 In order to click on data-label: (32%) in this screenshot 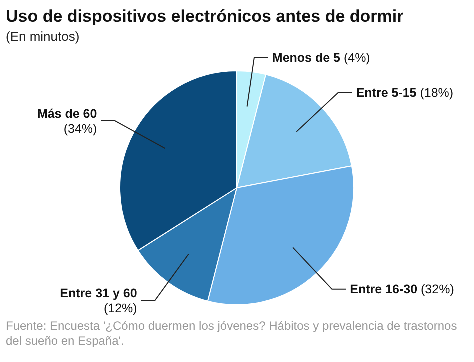, I will do `click(436, 289)`.